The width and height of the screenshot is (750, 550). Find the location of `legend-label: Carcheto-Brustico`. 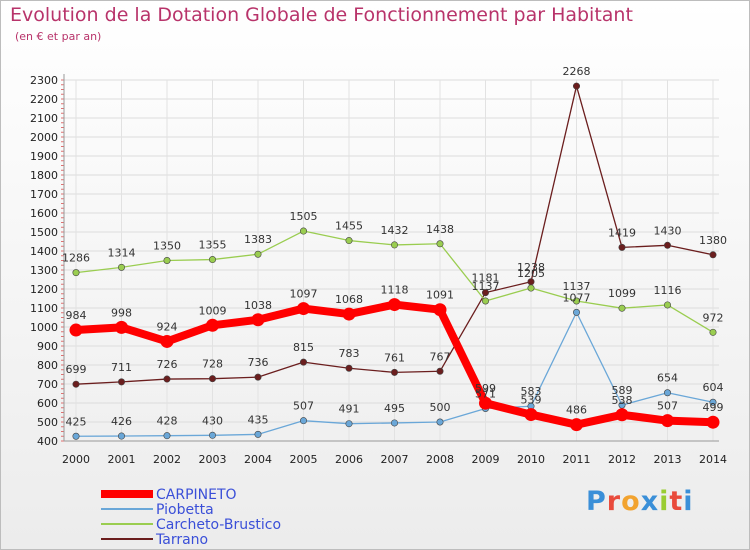

legend-label: Carcheto-Brustico is located at coordinates (218, 525).